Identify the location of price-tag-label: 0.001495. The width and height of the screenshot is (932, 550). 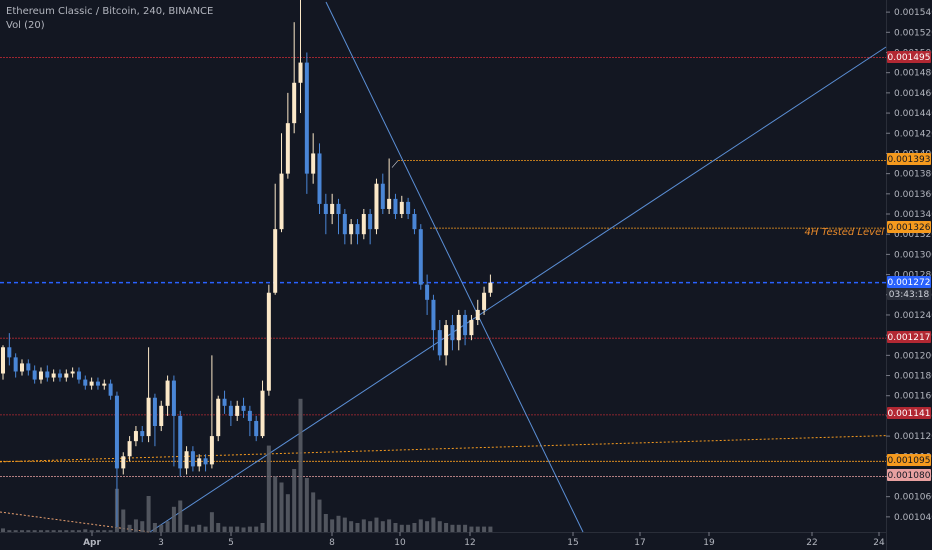
(909, 58).